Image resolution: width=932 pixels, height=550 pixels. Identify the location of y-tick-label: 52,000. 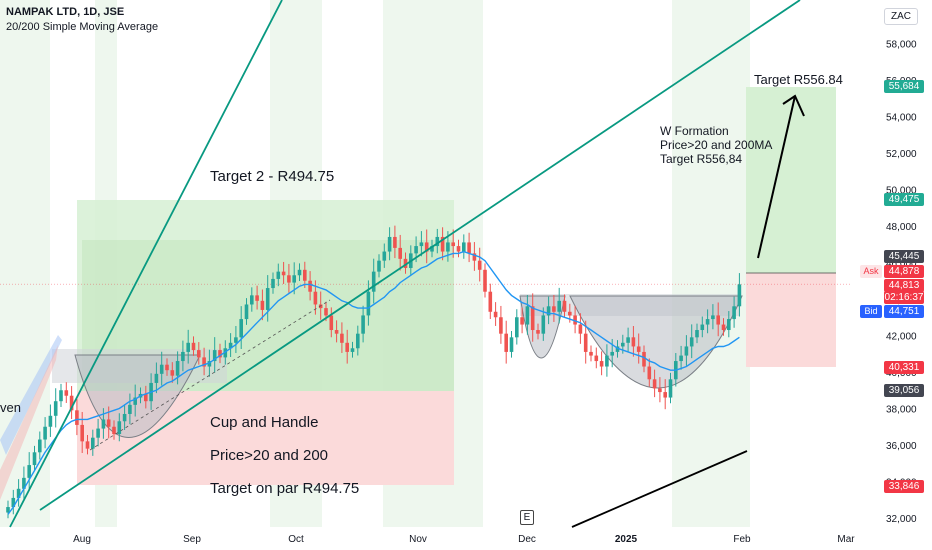
(901, 154).